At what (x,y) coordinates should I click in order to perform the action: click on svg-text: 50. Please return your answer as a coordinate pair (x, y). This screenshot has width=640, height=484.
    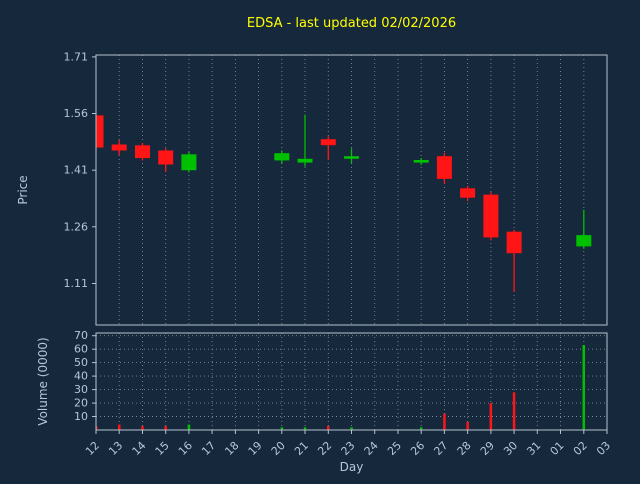
    Looking at the image, I should click on (81, 362).